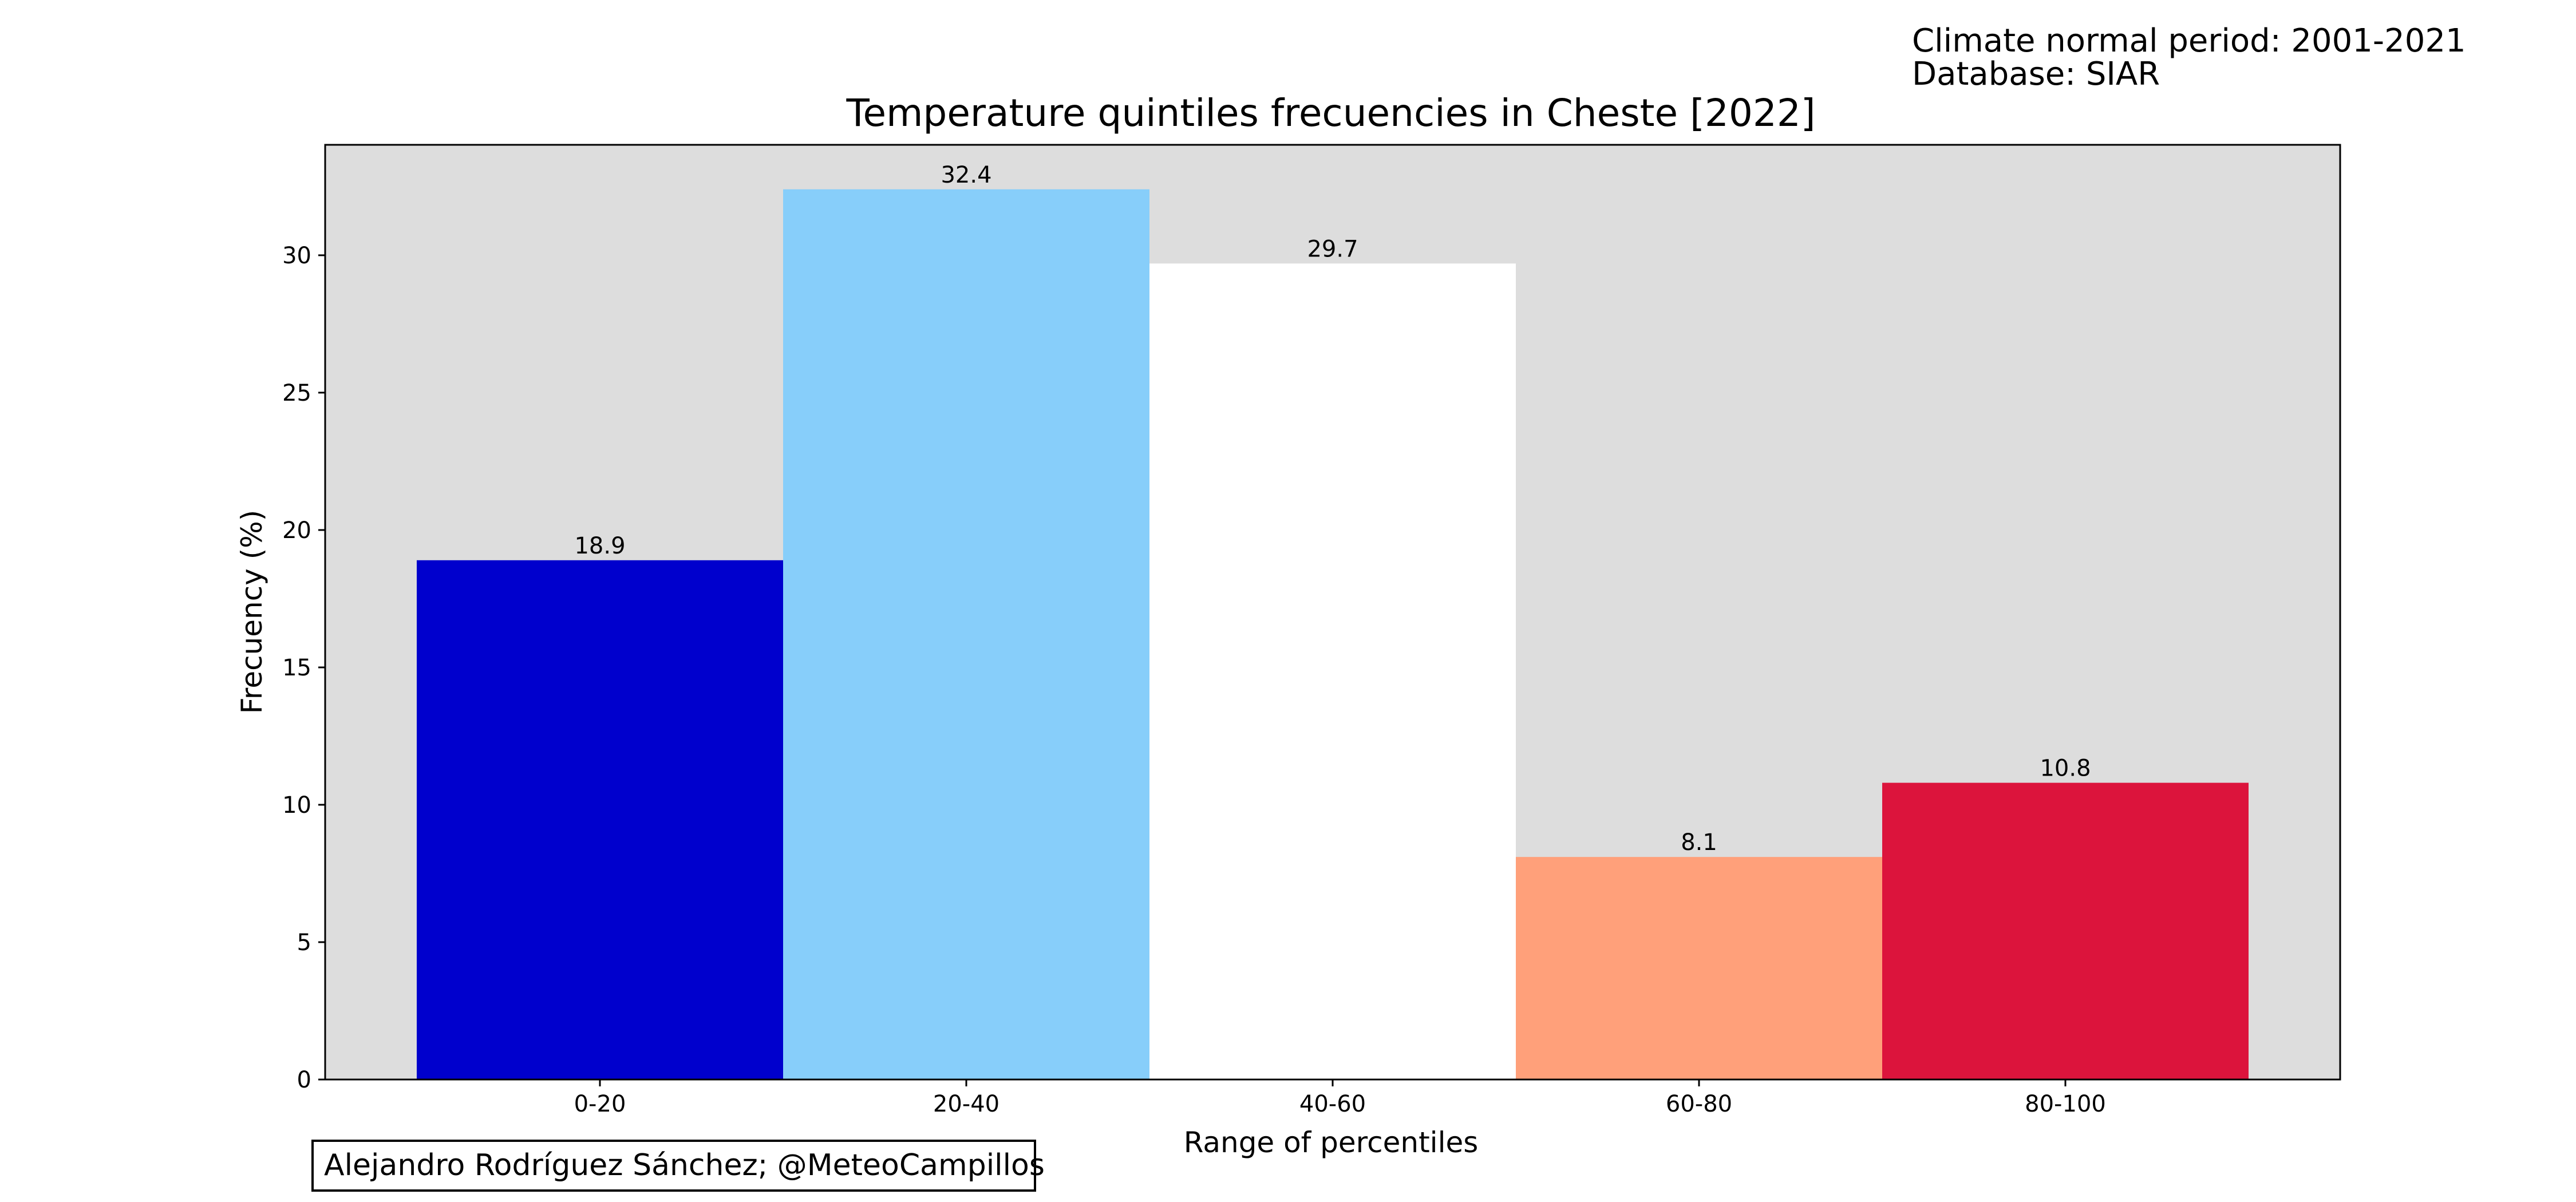 This screenshot has width=2576, height=1202. I want to click on climate-normal-note: Climate normal period: 2001-2021, so click(2189, 41).